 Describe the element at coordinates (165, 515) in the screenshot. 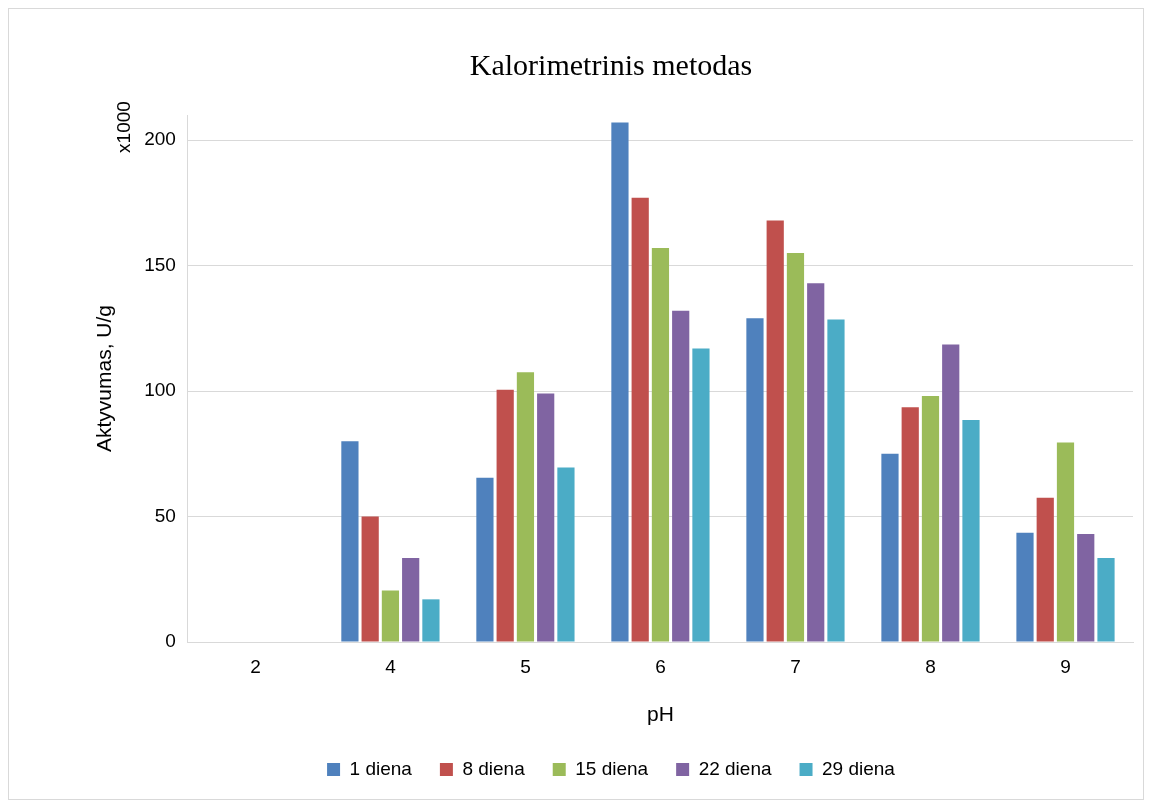

I see `y-tick-label: 50` at that location.